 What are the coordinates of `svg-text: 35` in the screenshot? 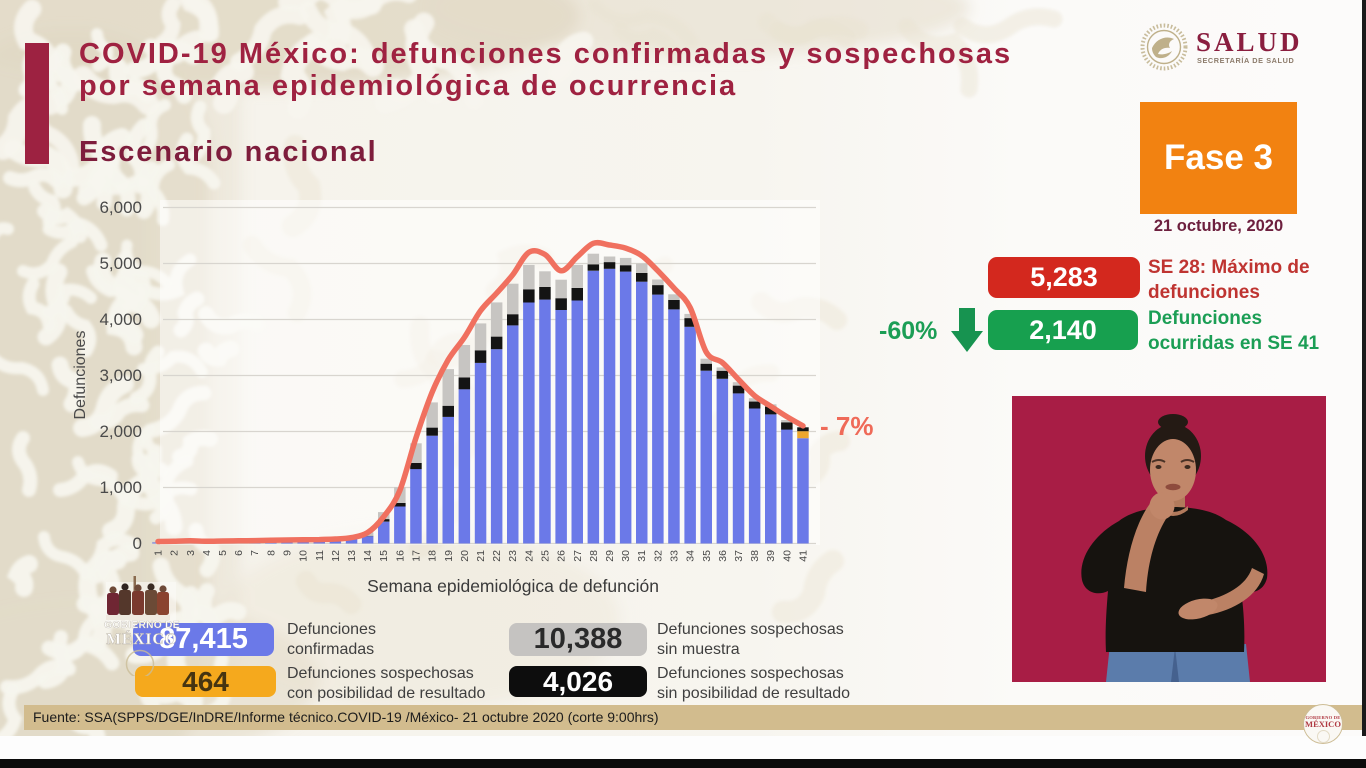 It's located at (707, 556).